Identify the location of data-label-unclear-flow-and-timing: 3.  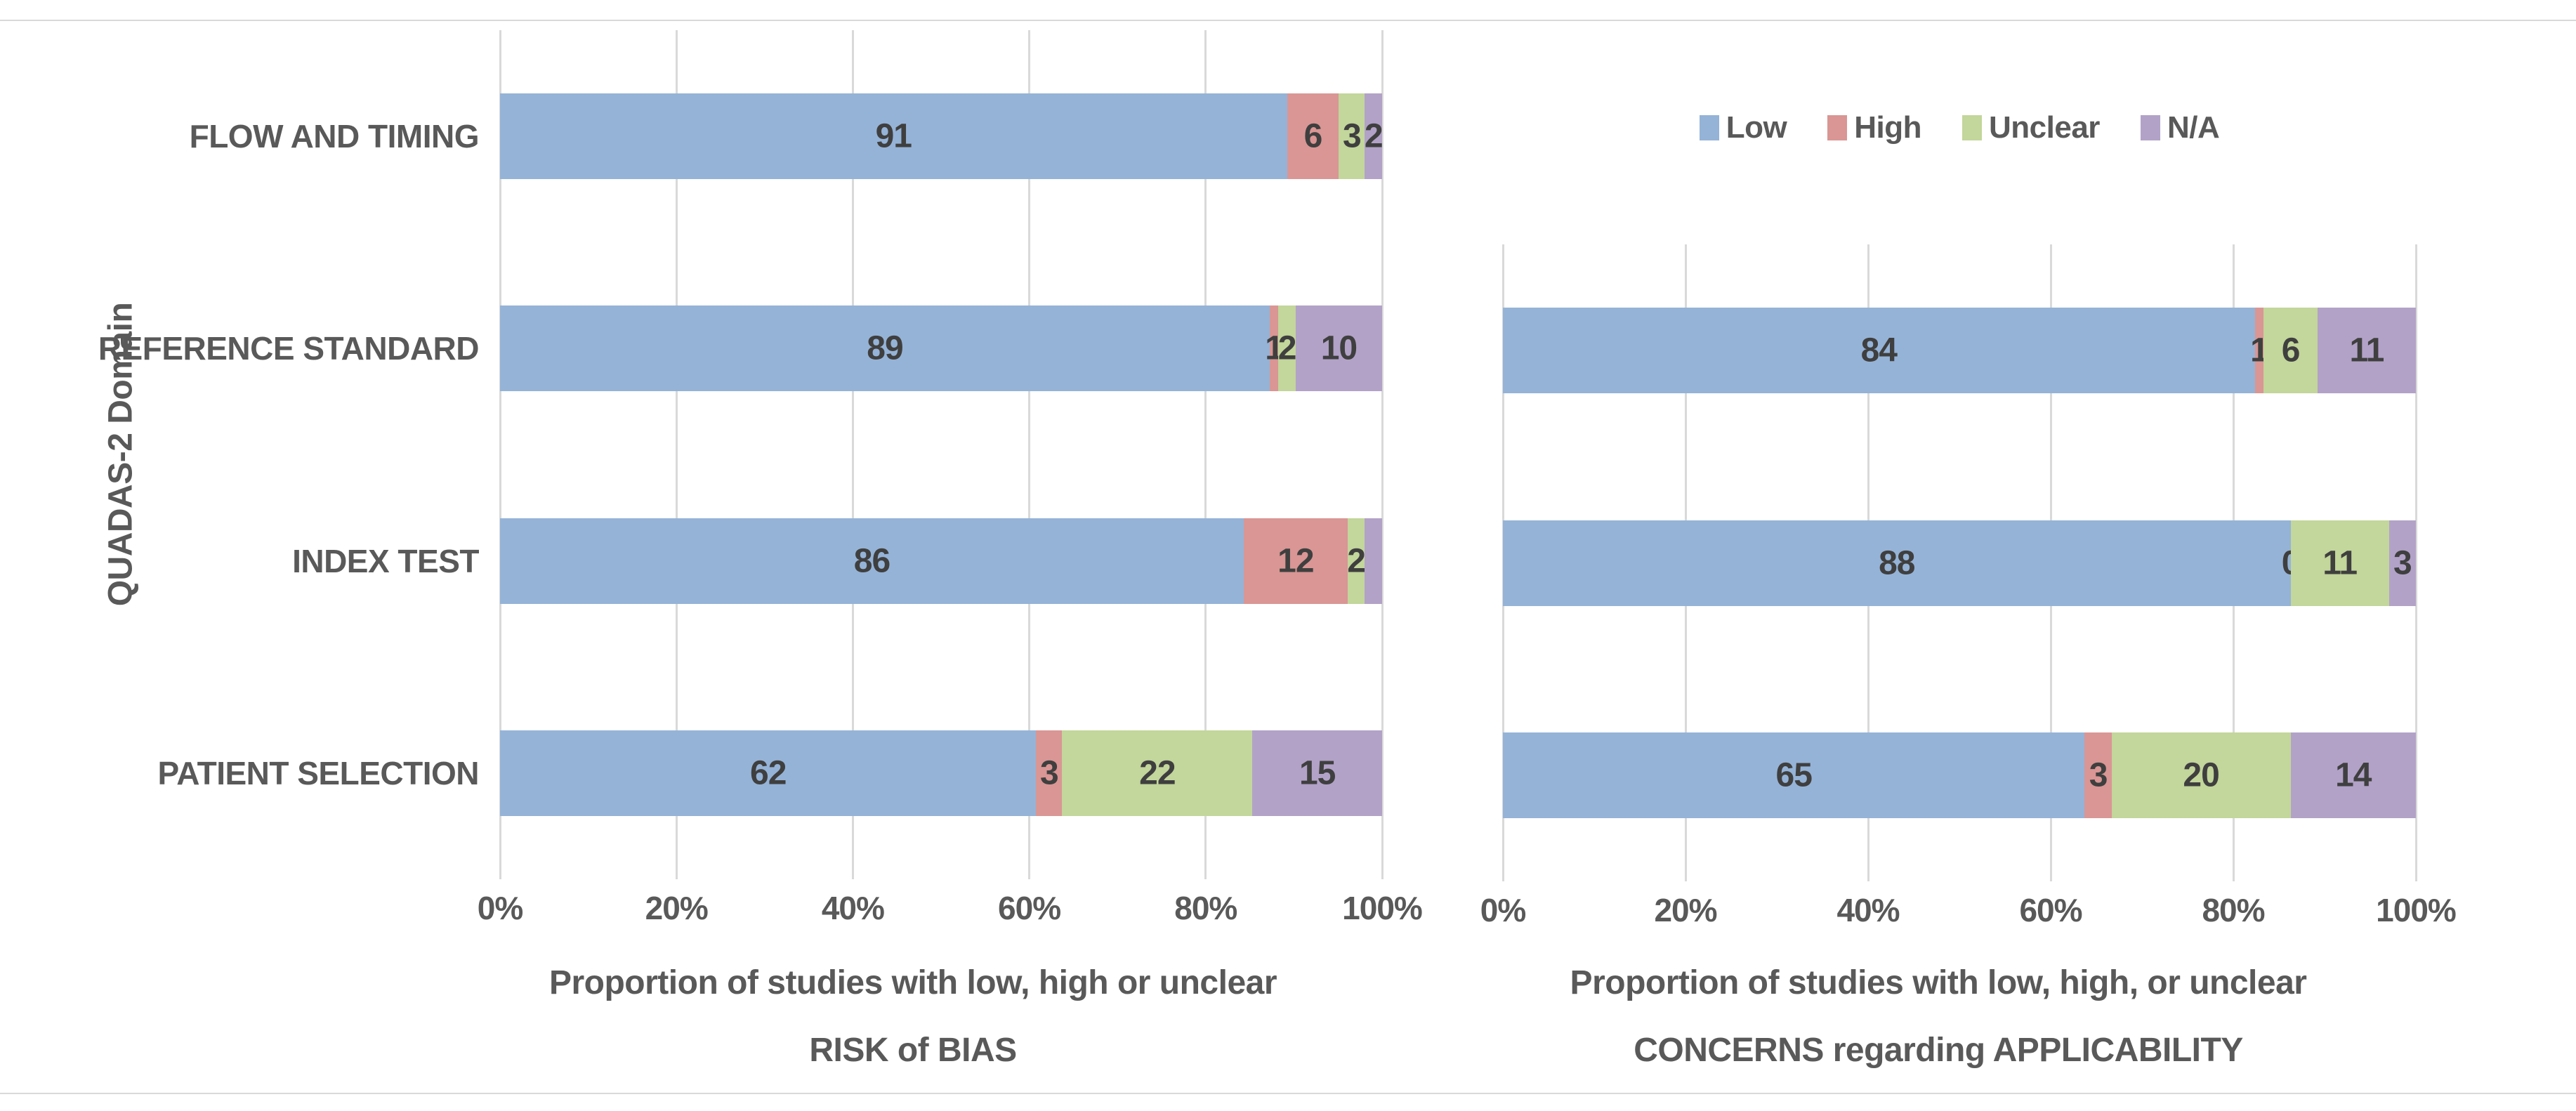
(1352, 136).